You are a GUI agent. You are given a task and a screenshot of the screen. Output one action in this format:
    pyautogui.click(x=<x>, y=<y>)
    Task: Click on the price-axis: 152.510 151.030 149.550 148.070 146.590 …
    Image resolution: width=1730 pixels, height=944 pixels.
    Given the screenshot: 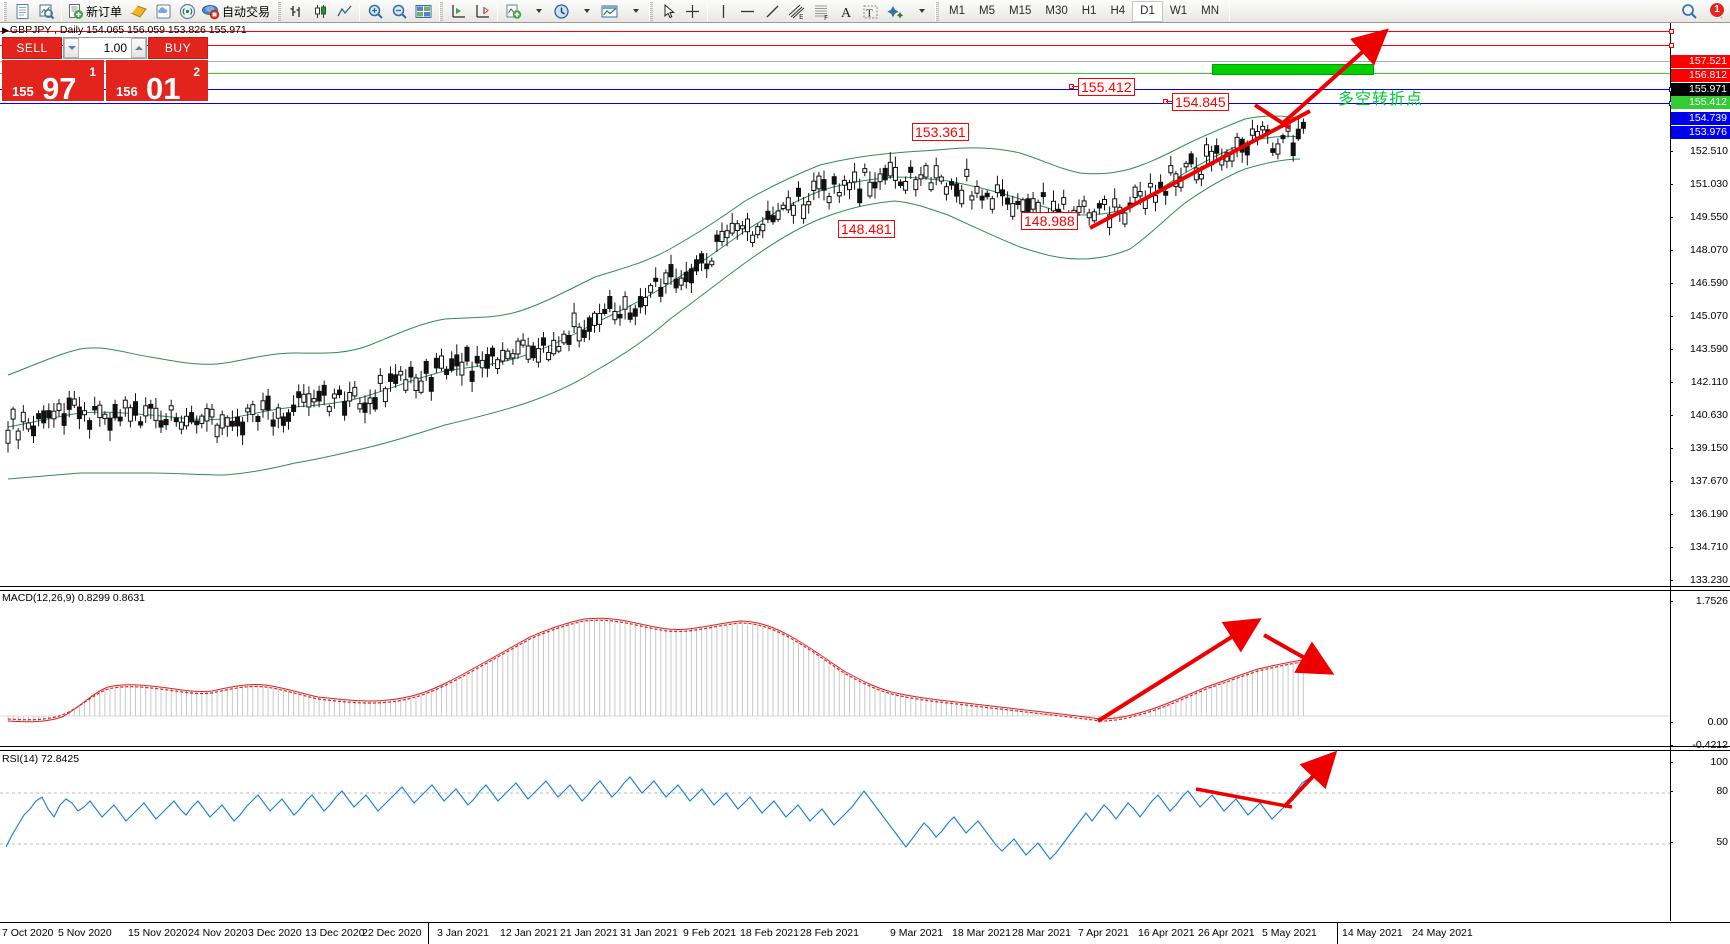 What is the action you would take?
    pyautogui.click(x=1700, y=472)
    